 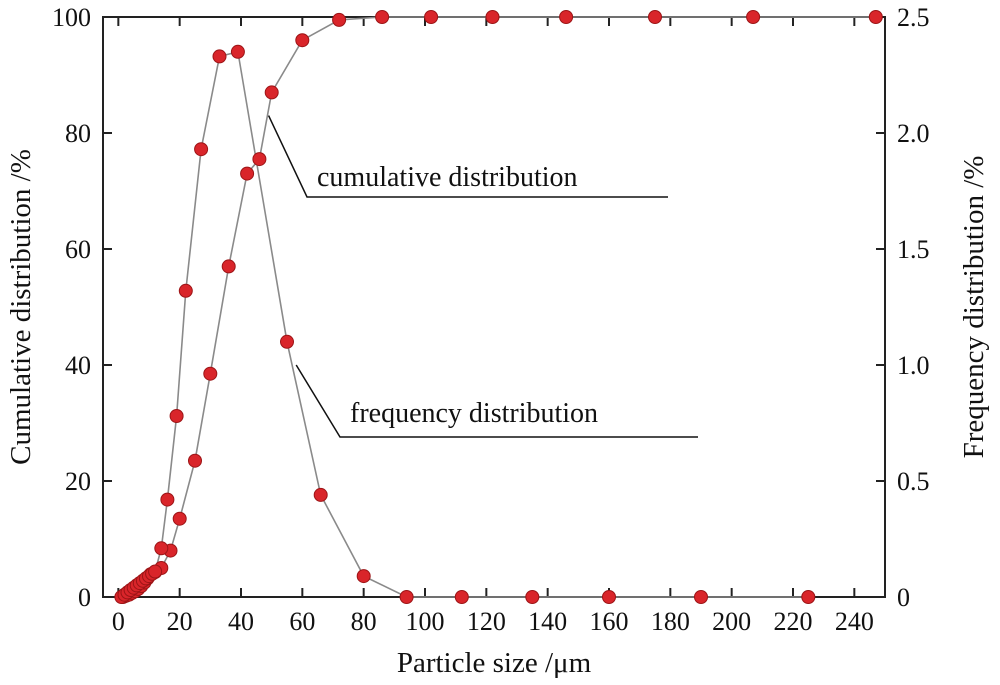 What do you see at coordinates (913, 481) in the screenshot?
I see `y-right-tick-label: 0.5` at bounding box center [913, 481].